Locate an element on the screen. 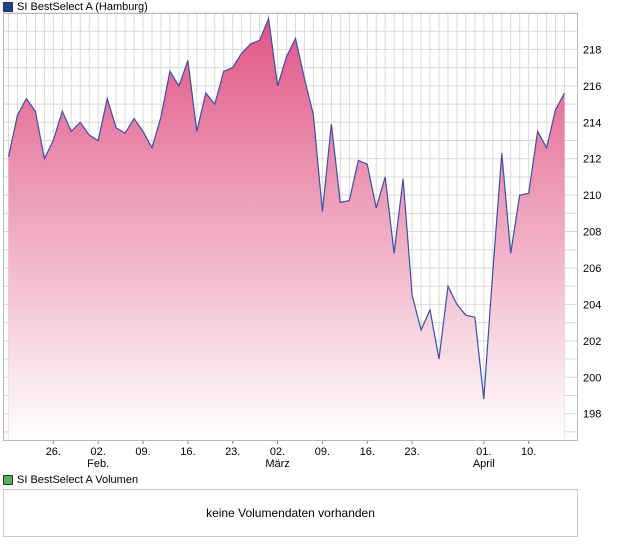  volume-legend-label: SI BestSelect A Volumen is located at coordinates (78, 480).